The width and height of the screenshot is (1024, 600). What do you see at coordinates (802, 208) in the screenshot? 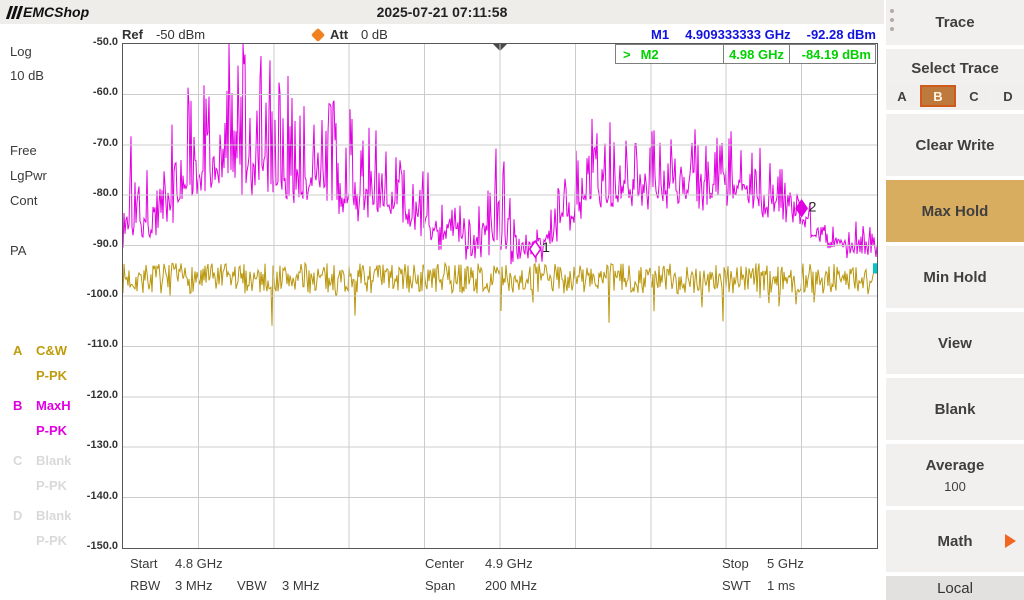
I see `marker-2-diamond-icon` at bounding box center [802, 208].